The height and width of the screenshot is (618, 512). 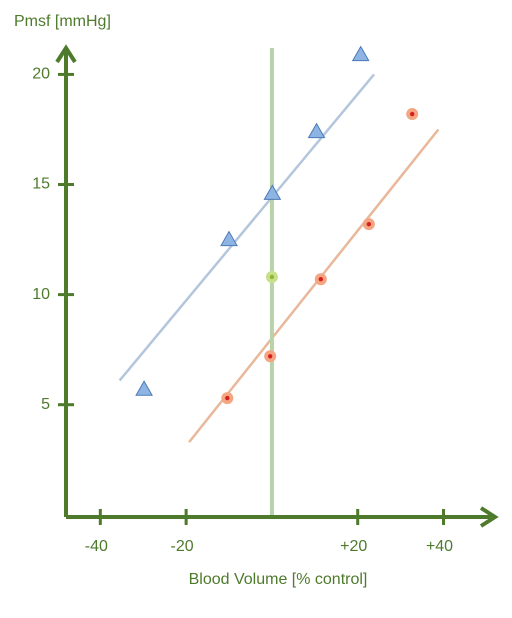 What do you see at coordinates (41, 184) in the screenshot?
I see `y-tick-label: 15` at bounding box center [41, 184].